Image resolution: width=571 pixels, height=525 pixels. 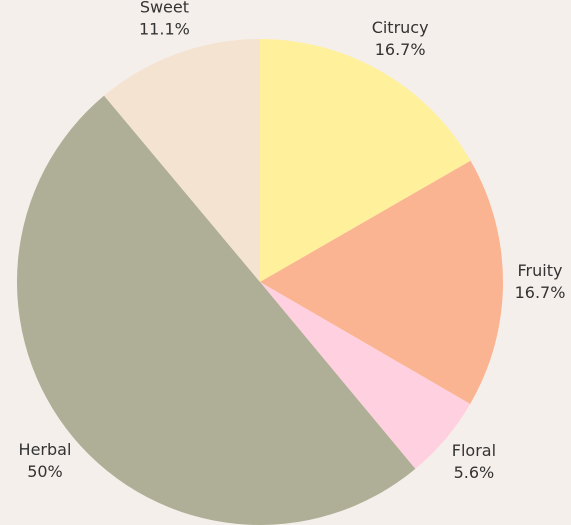 I want to click on slice-value: 50%, so click(x=45, y=471).